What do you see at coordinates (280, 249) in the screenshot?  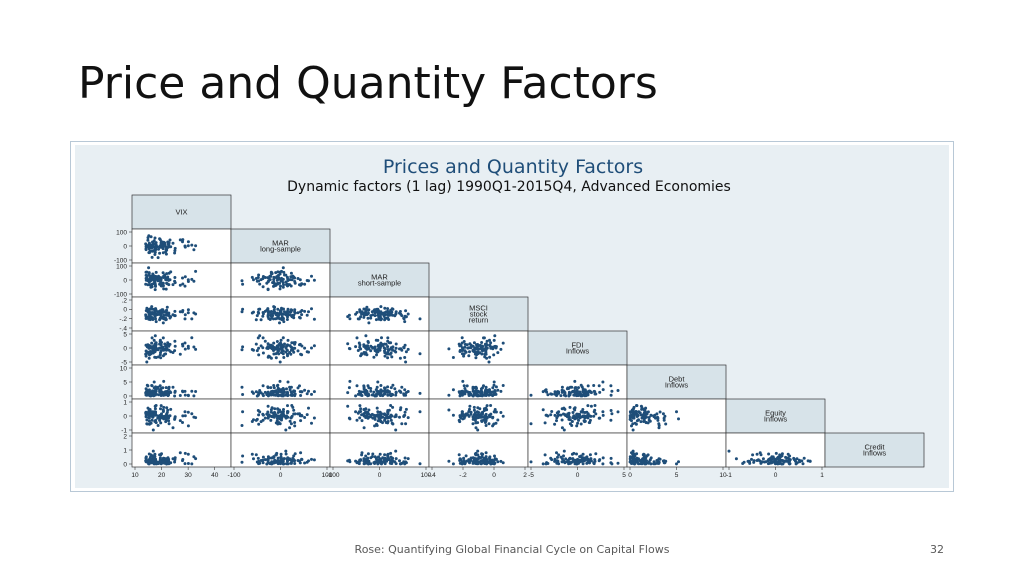 I see `variable-label: long-sample` at bounding box center [280, 249].